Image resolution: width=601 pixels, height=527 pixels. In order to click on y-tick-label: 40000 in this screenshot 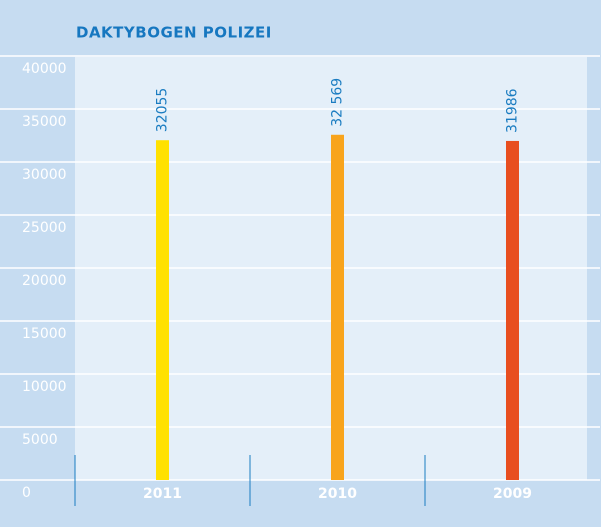, I will do `click(44, 69)`.